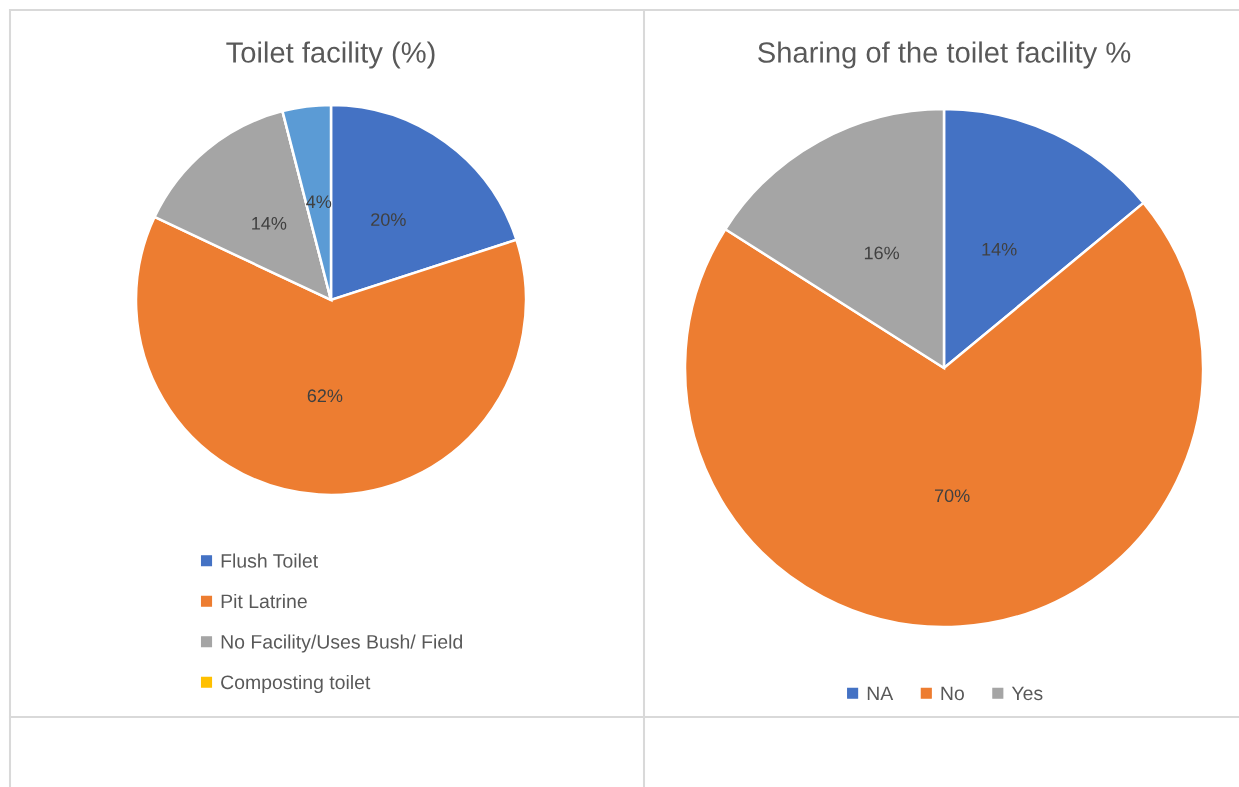  What do you see at coordinates (1027, 693) in the screenshot?
I see `legend-label: Yes` at bounding box center [1027, 693].